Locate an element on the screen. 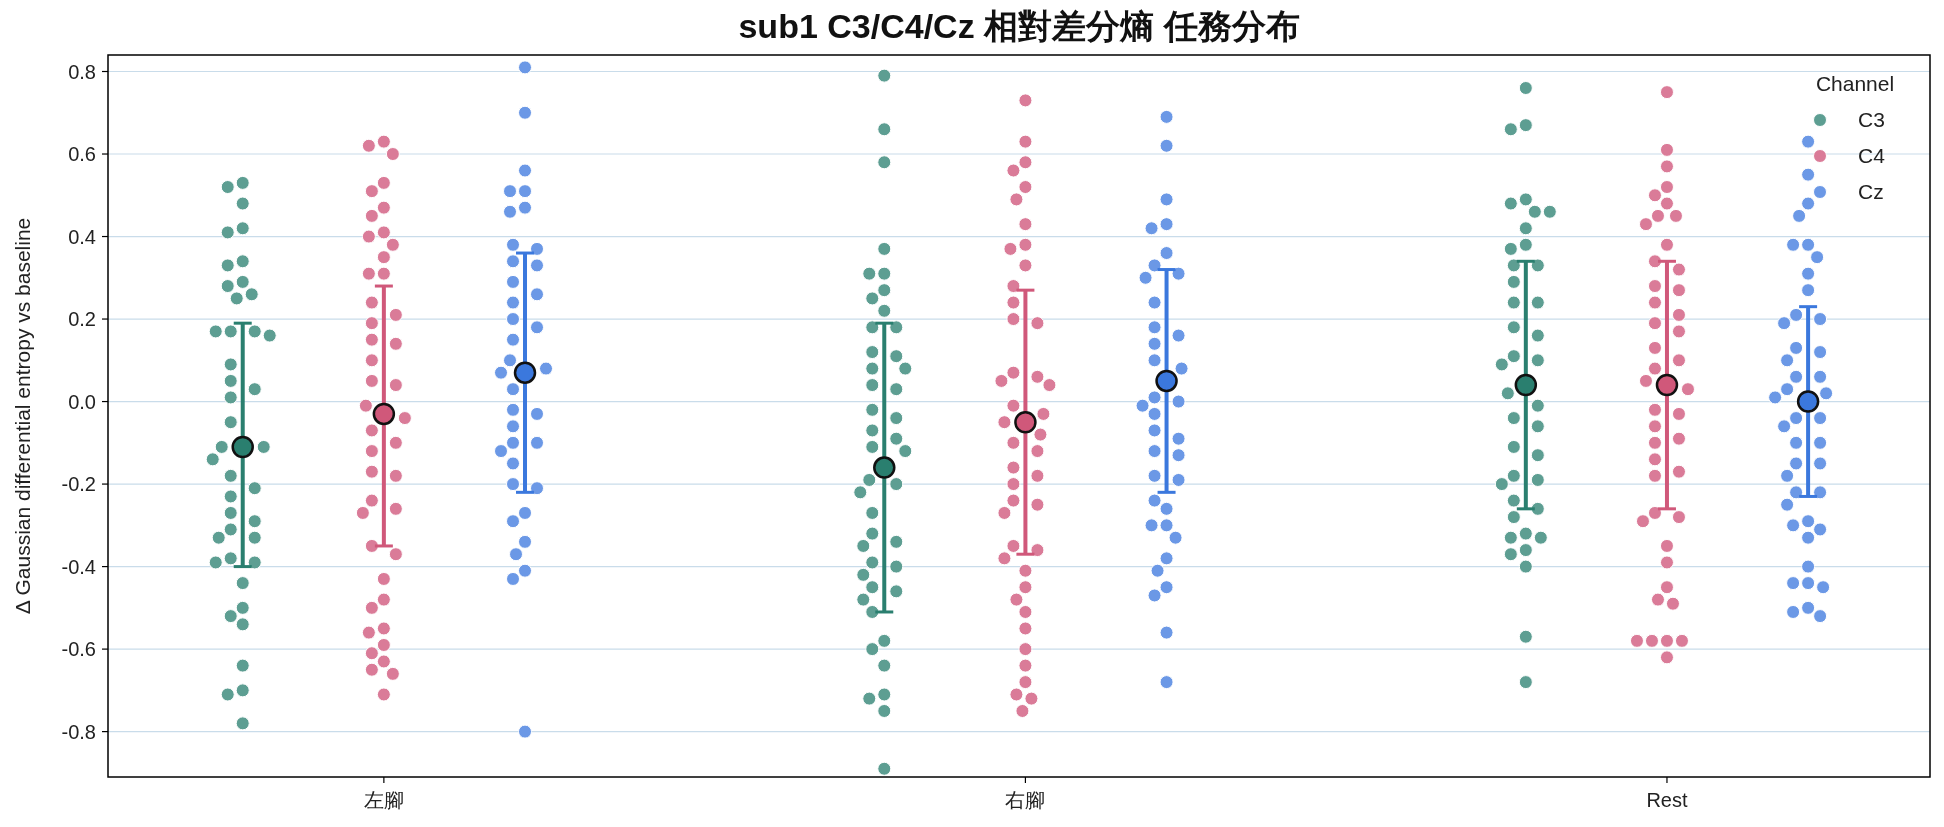 Image resolution: width=1944 pixels, height=827 pixels. legend-label: C3 is located at coordinates (1871, 119).